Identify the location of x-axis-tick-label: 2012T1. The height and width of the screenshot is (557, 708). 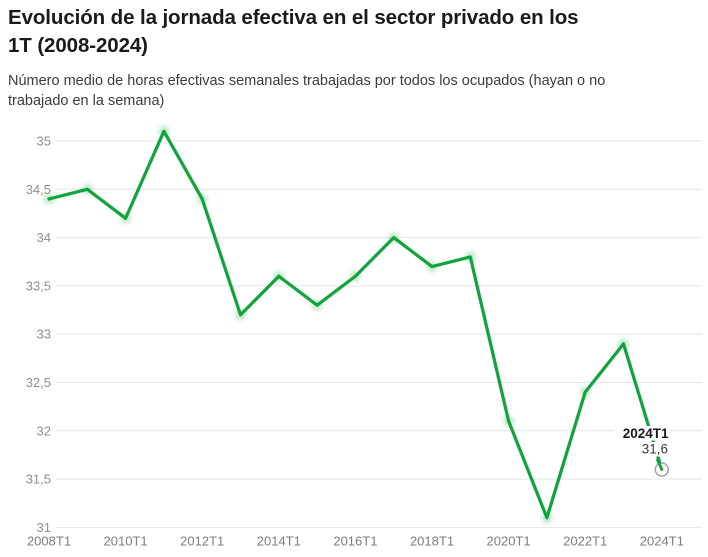
(202, 541).